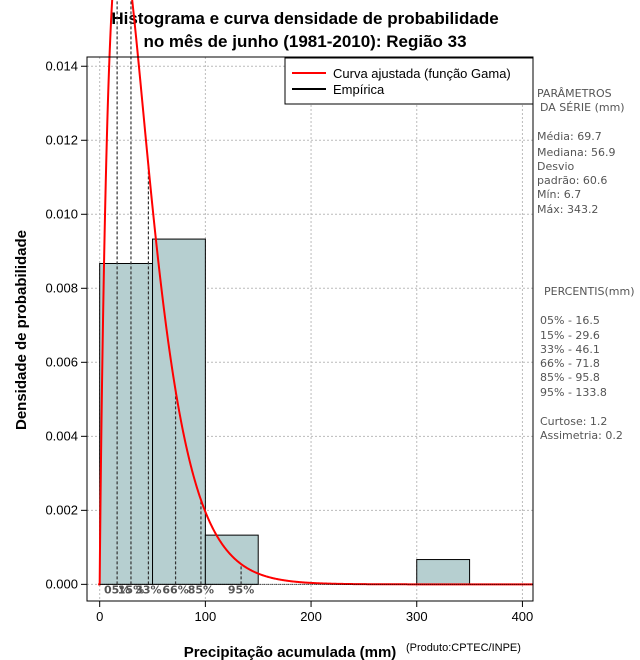 The width and height of the screenshot is (640, 660). I want to click on legend: Curva ajustada (função Gama) Empírica, so click(409, 81).